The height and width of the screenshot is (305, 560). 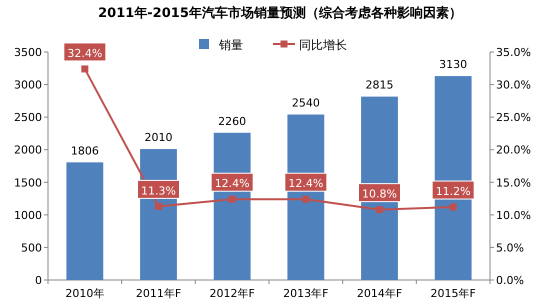 What do you see at coordinates (28, 150) in the screenshot?
I see `y-tick-label: 2000` at bounding box center [28, 150].